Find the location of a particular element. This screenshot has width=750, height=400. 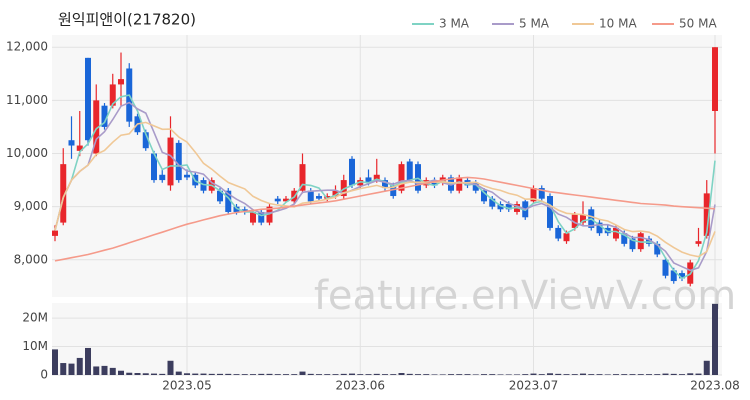

x-tick-label: 2023.07 is located at coordinates (534, 386).